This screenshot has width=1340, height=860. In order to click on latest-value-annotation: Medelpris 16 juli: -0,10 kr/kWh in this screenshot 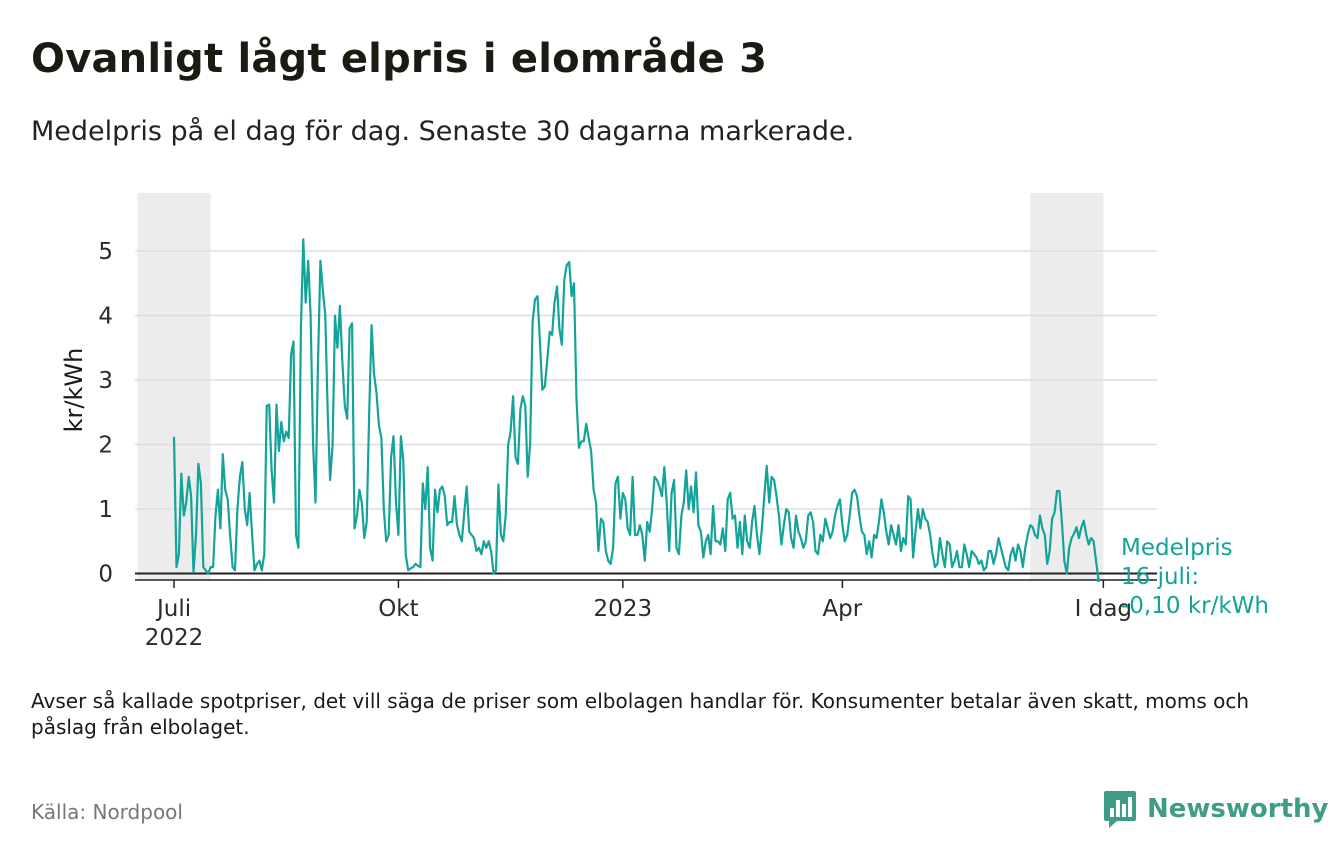, I will do `click(1195, 577)`.